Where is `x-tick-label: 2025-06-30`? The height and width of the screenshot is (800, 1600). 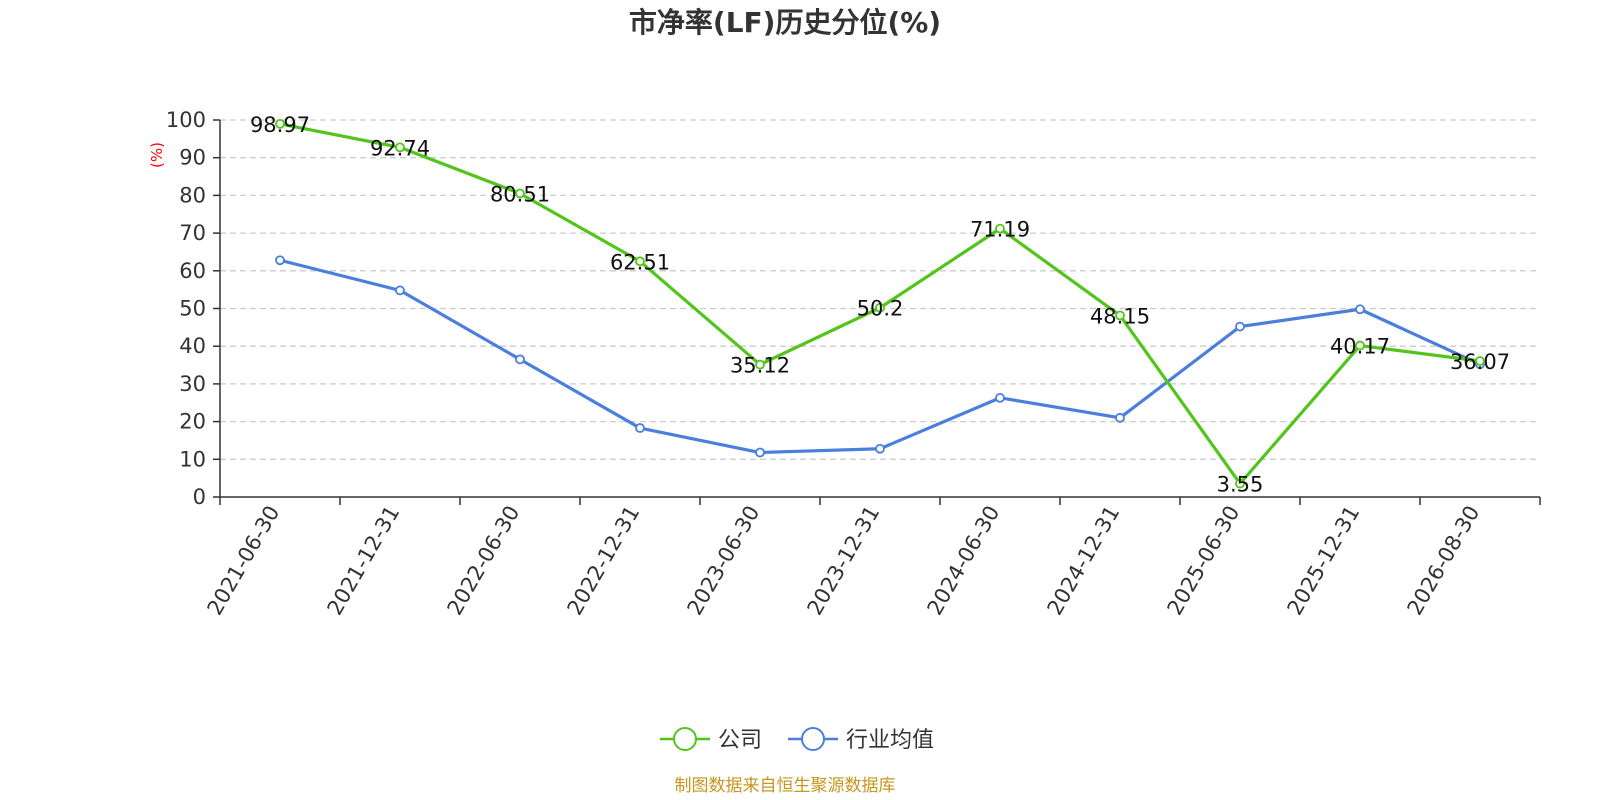
x-tick-label: 2025-06-30 is located at coordinates (1204, 561).